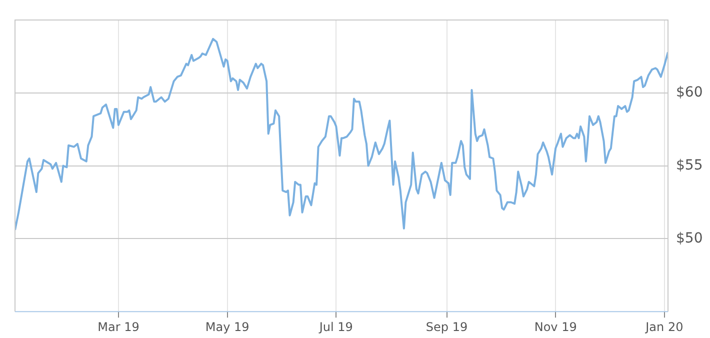 Image resolution: width=710 pixels, height=338 pixels. What do you see at coordinates (664, 327) in the screenshot?
I see `x-tick-label: Jan 20` at bounding box center [664, 327].